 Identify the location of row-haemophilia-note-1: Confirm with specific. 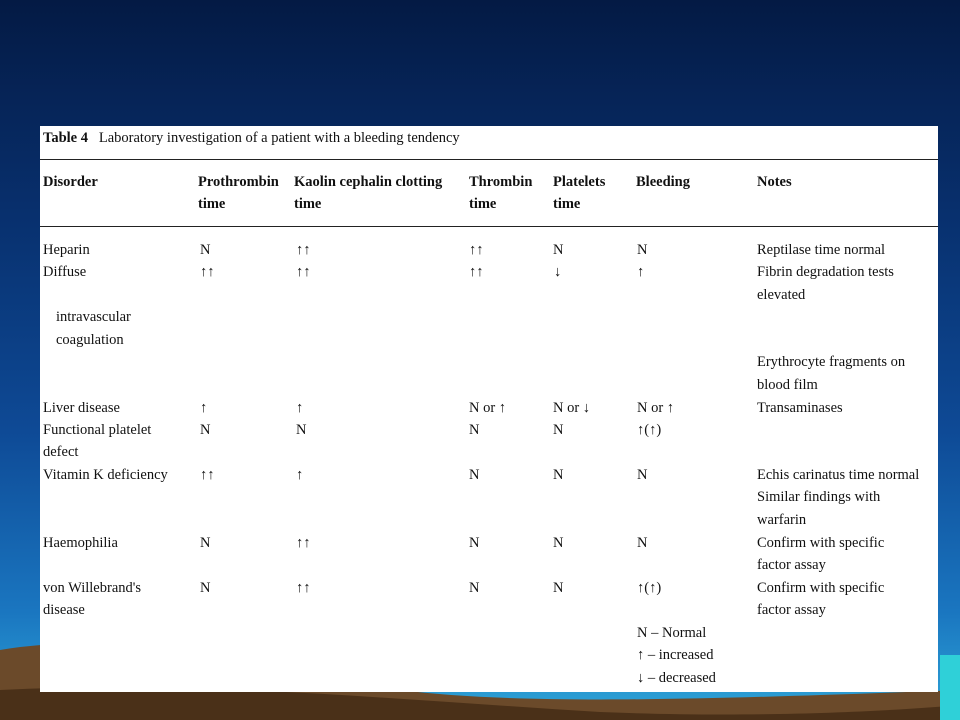
(821, 543).